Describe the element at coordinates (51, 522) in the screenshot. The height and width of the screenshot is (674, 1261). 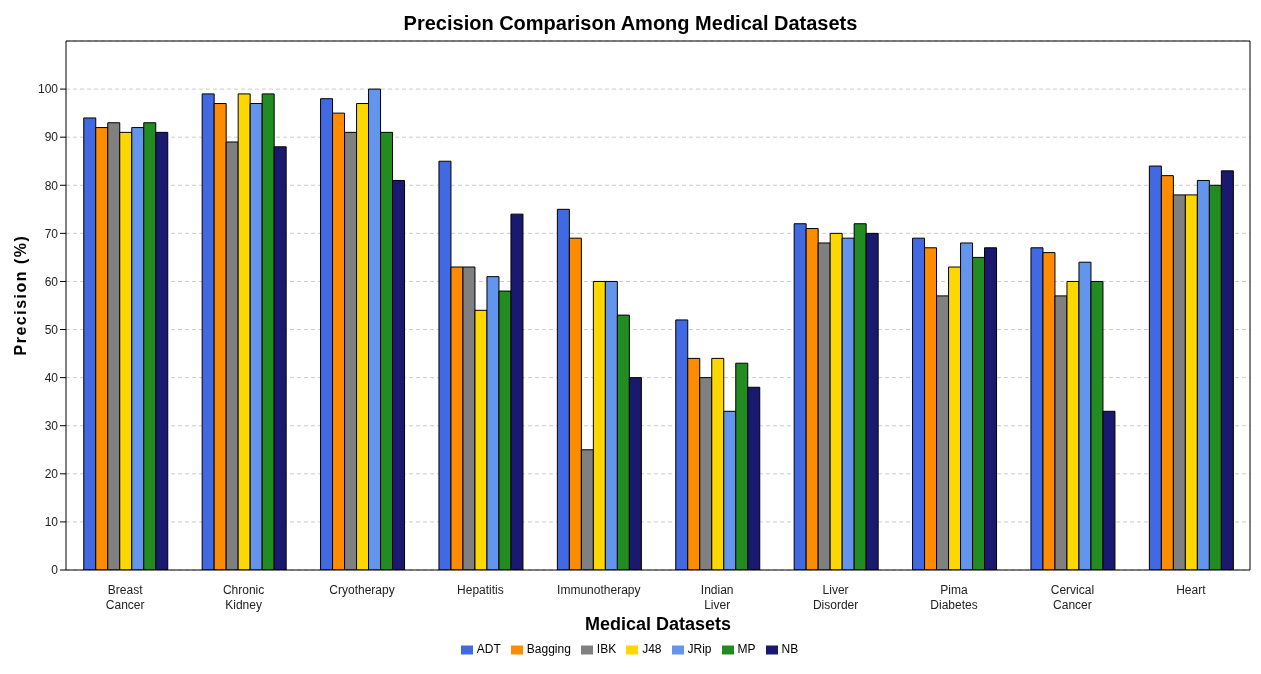
I see `y-tick-label: 10` at that location.